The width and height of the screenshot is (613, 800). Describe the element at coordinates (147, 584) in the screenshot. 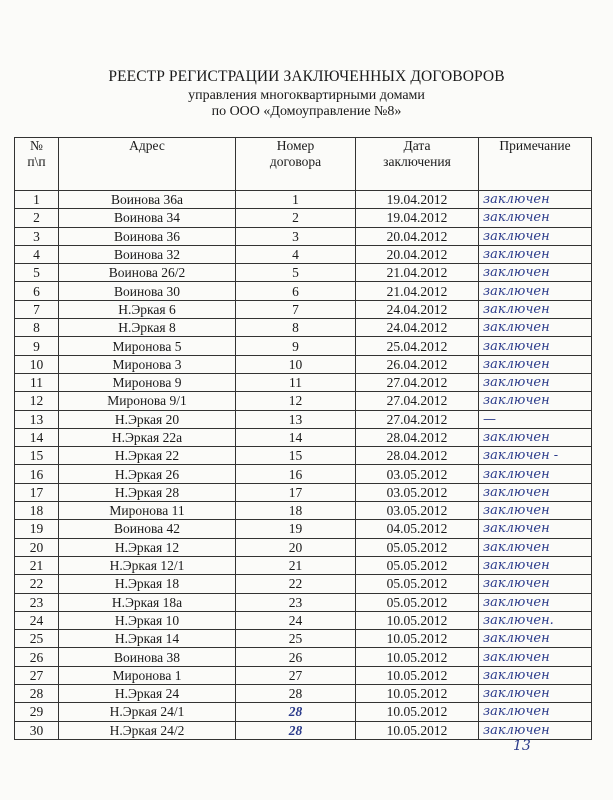

I see `address-cell: Н.Эркая 18` at that location.